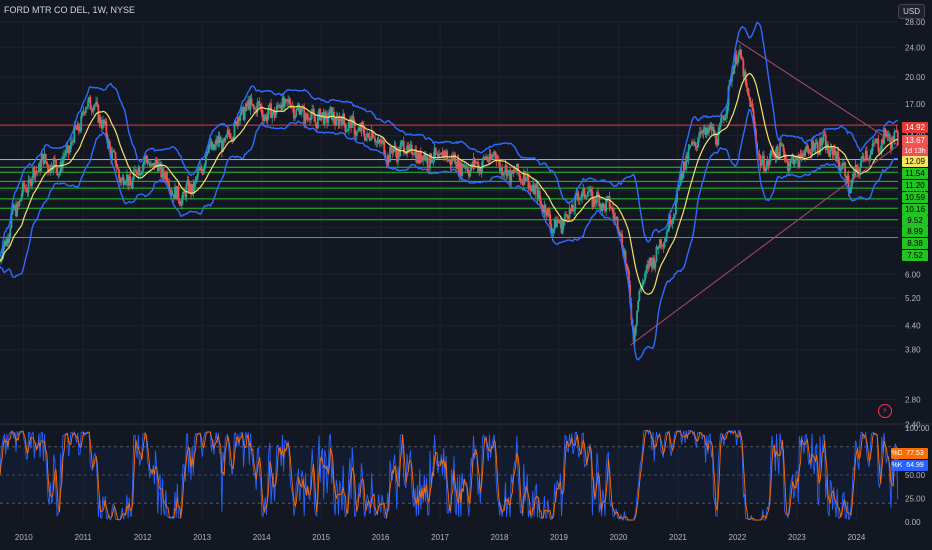 The image size is (932, 550). What do you see at coordinates (262, 537) in the screenshot?
I see `x-tick-label: 2014` at bounding box center [262, 537].